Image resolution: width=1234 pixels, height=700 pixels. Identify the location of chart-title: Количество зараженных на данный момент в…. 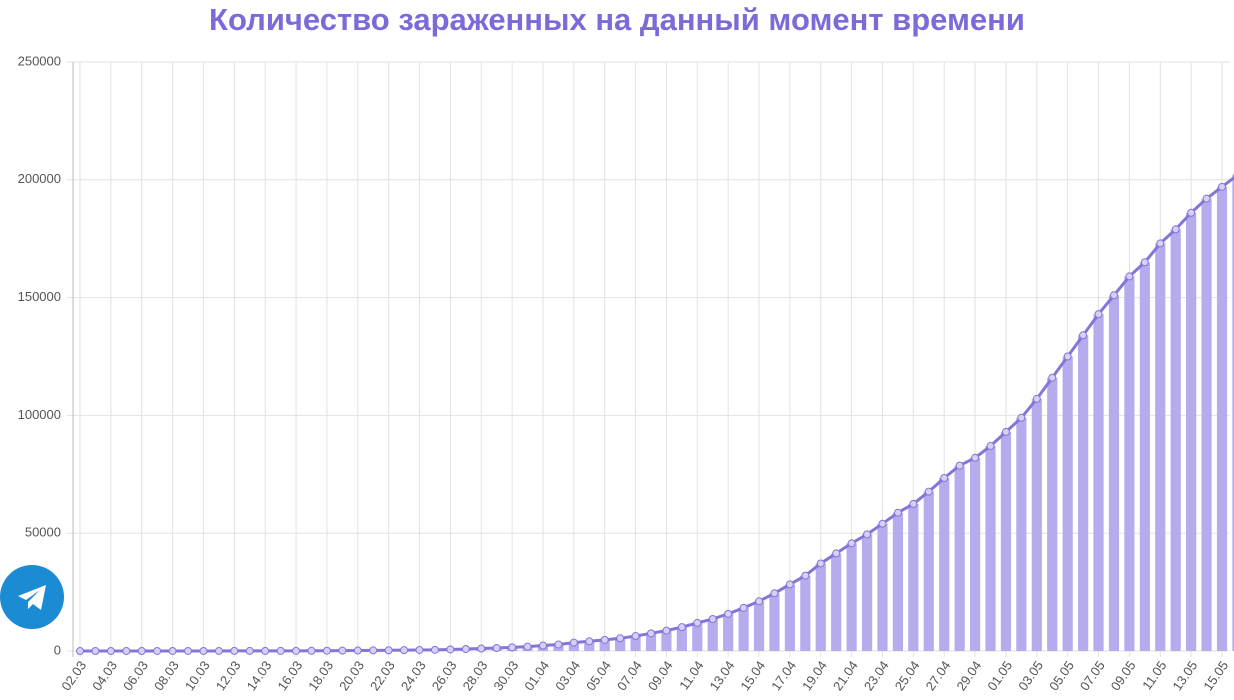
(617, 19).